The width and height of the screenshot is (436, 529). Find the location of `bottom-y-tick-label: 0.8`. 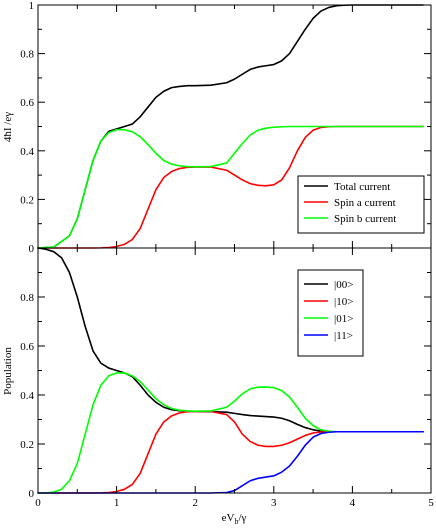

bottom-y-tick-label: 0.8 is located at coordinates (27, 298).